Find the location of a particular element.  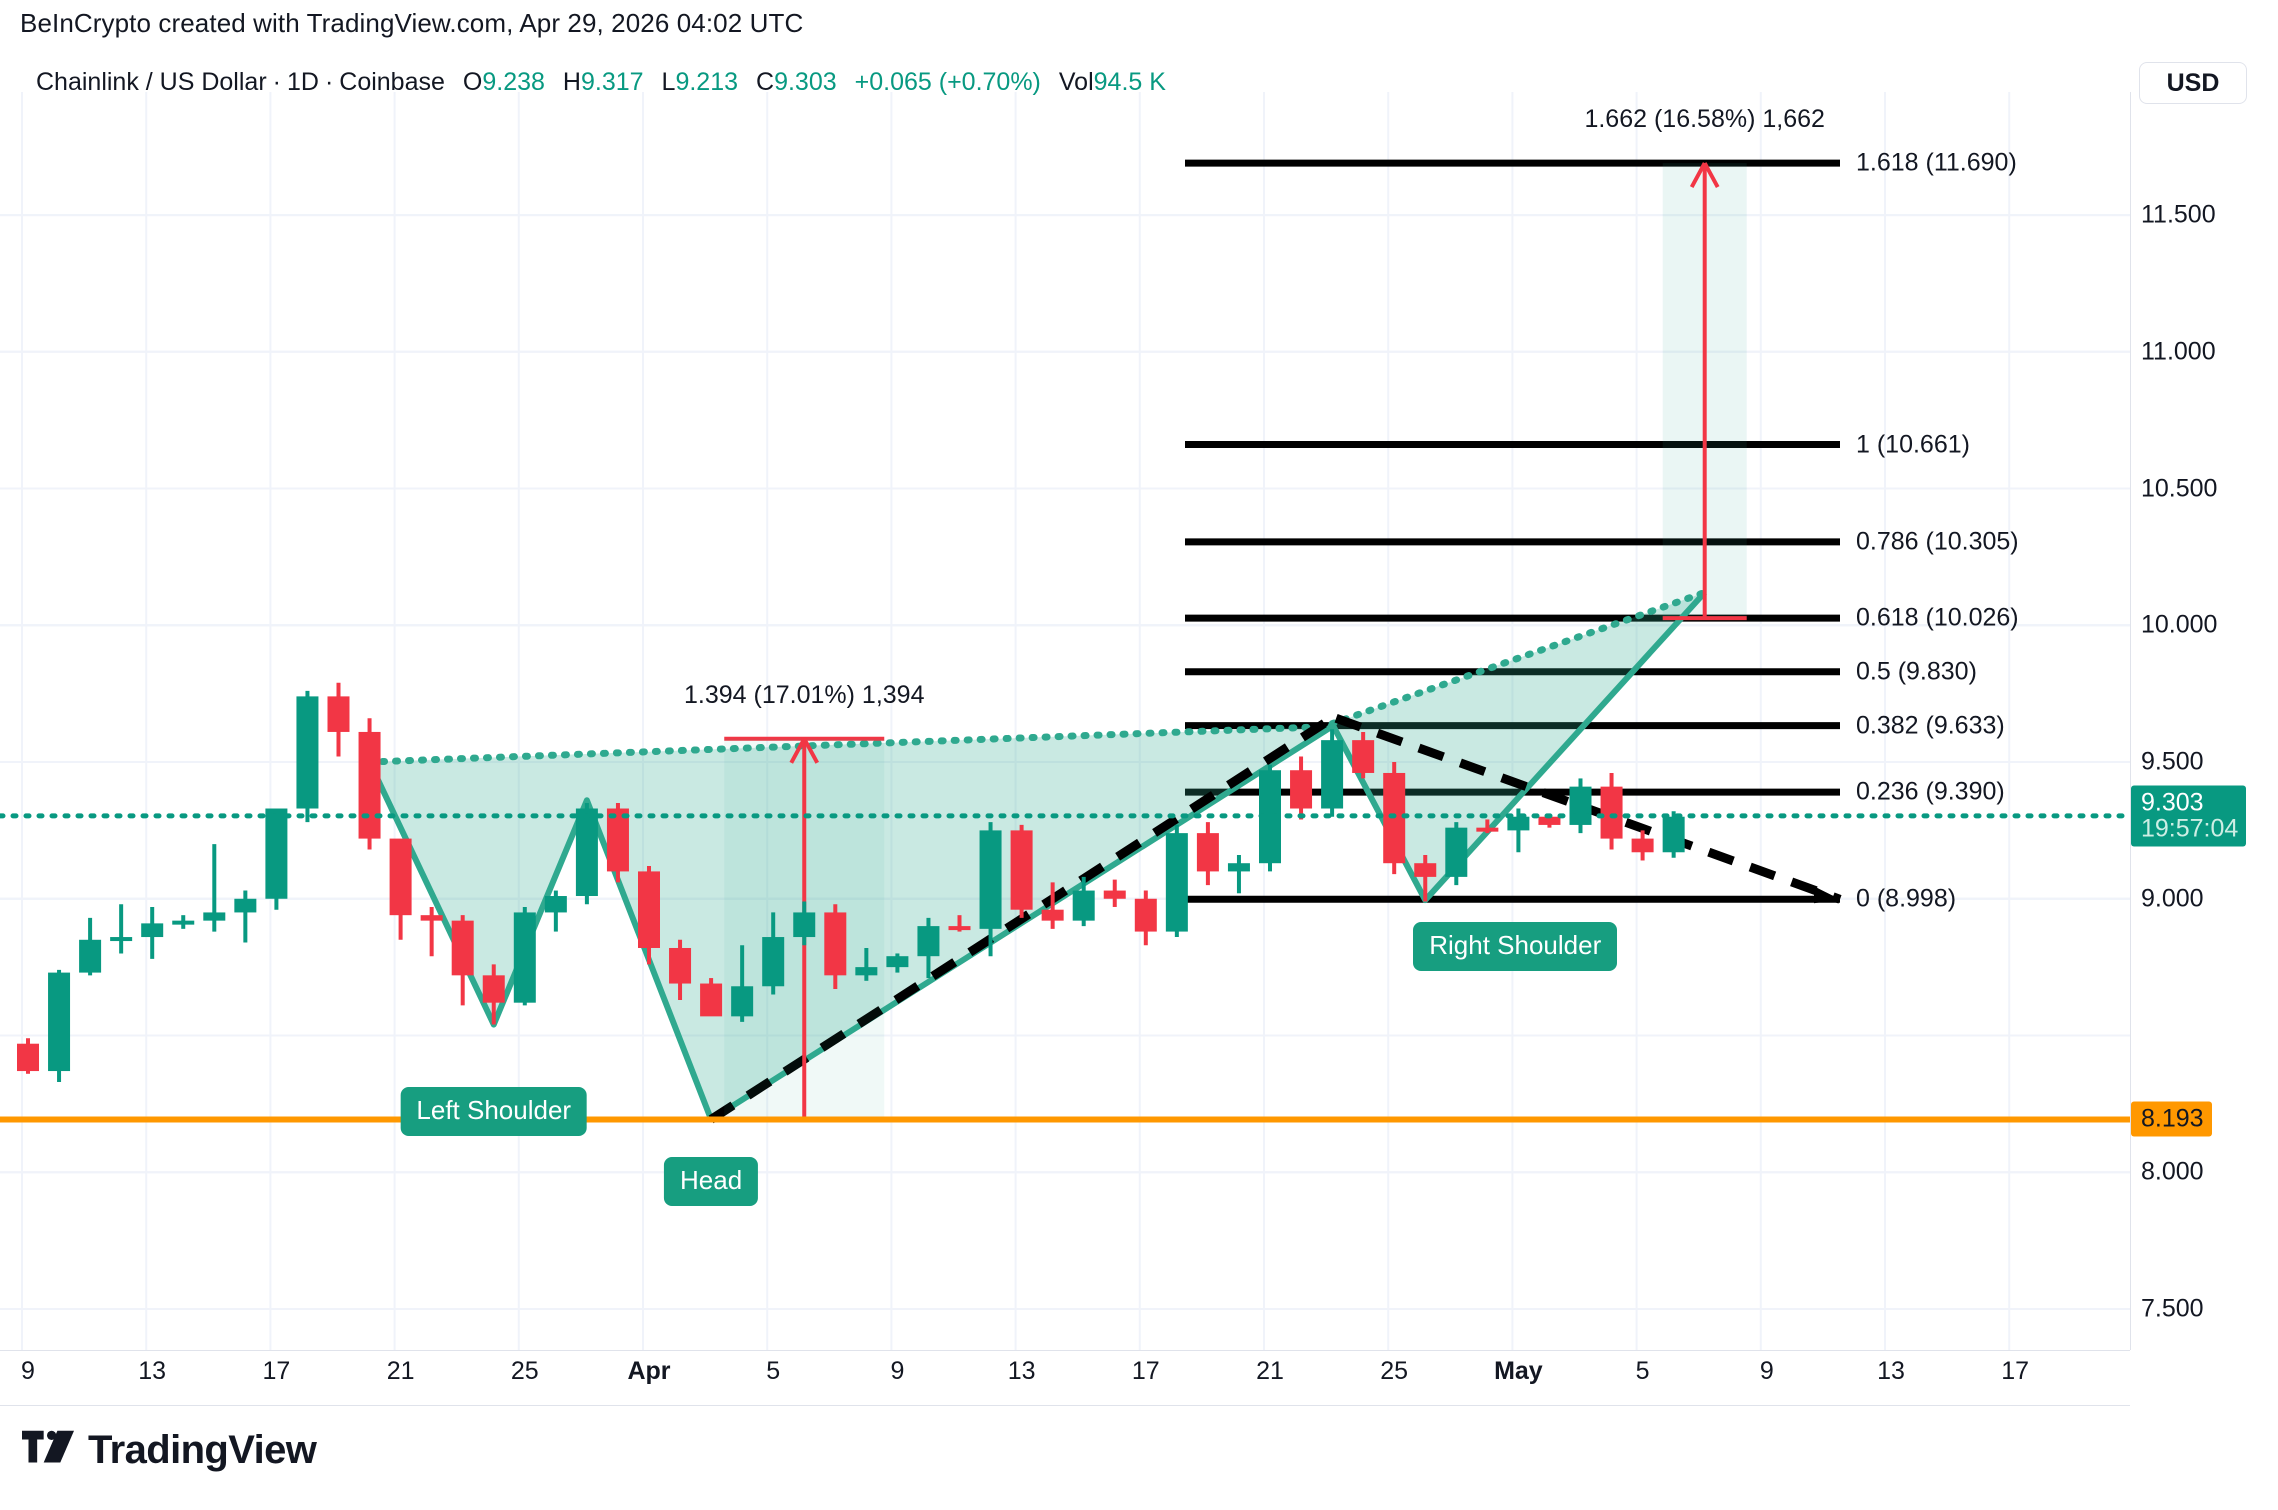

time-axis-tick: May is located at coordinates (1518, 1371).